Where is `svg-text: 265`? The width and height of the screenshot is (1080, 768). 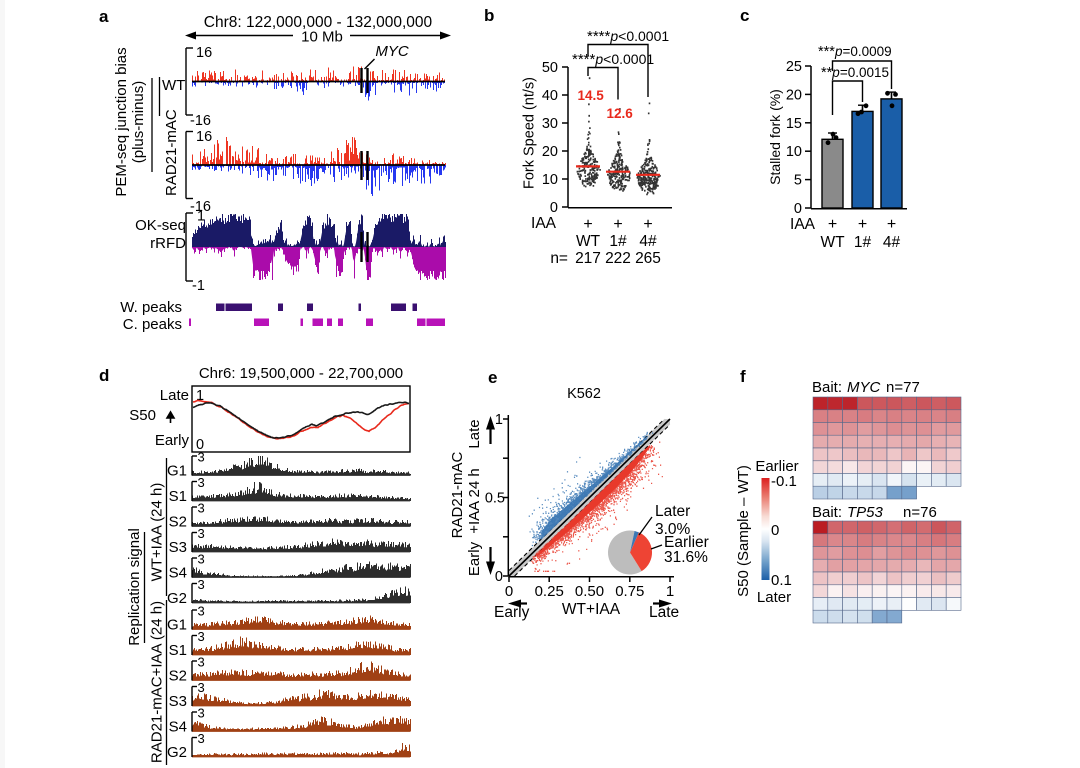
svg-text: 265 is located at coordinates (648, 258).